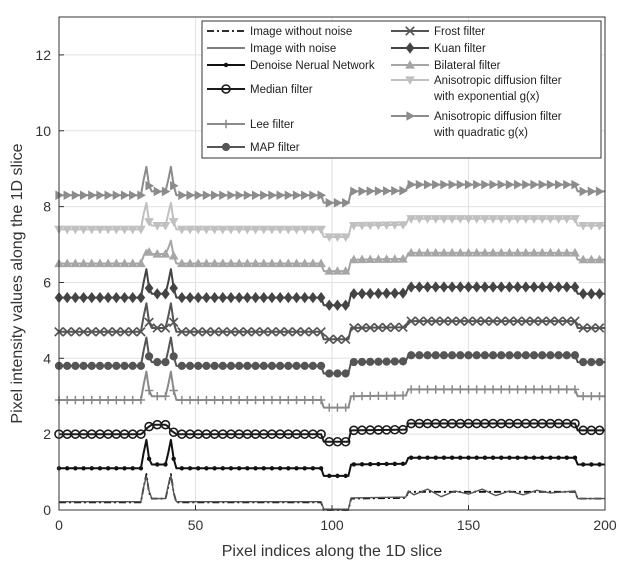 This screenshot has width=619, height=561. What do you see at coordinates (272, 125) in the screenshot?
I see `legend-label: Lee filter` at bounding box center [272, 125].